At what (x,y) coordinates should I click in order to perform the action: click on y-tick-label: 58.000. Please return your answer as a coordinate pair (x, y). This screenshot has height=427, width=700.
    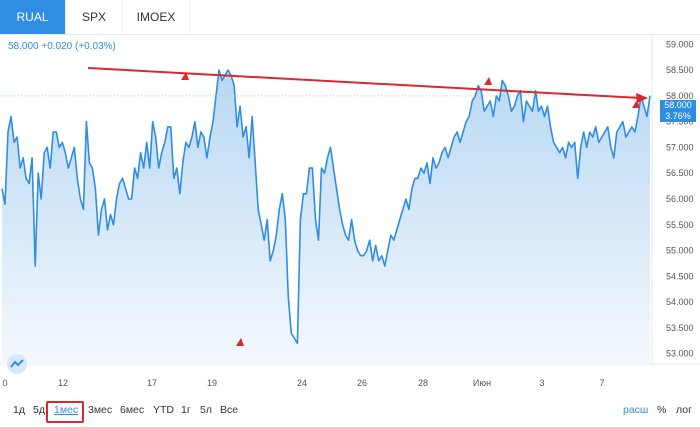
    Looking at the image, I should click on (680, 96).